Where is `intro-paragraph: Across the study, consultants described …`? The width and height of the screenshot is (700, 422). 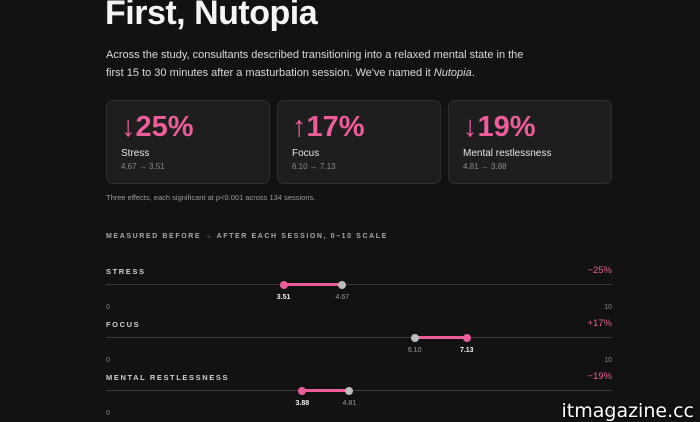
intro-paragraph: Across the study, consultants described … is located at coordinates (321, 64).